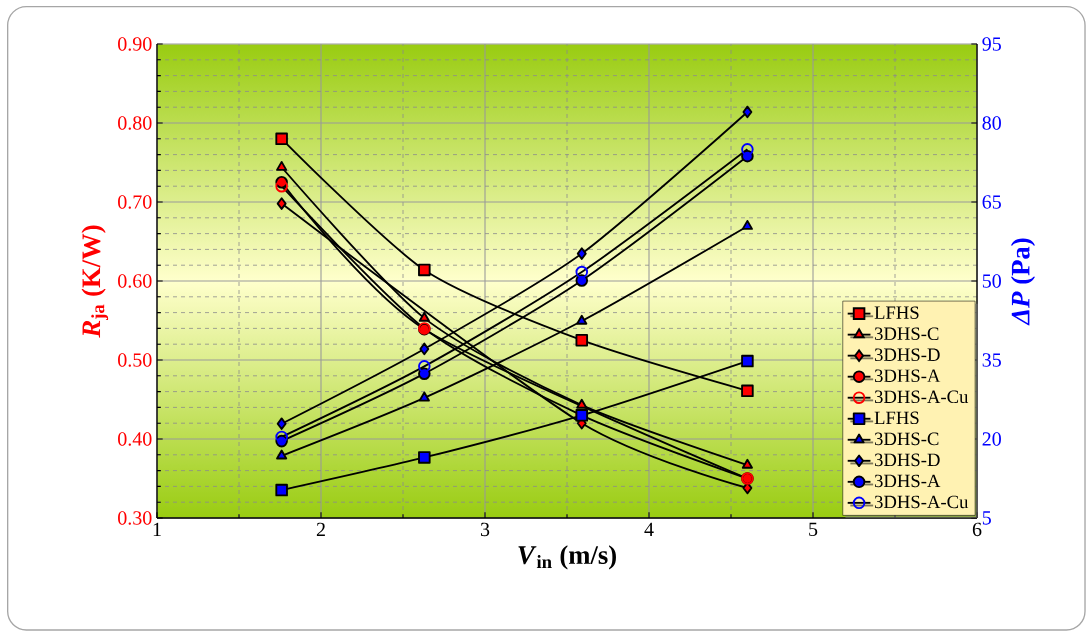  I want to click on y2-tick-label: 35, so click(991, 360).